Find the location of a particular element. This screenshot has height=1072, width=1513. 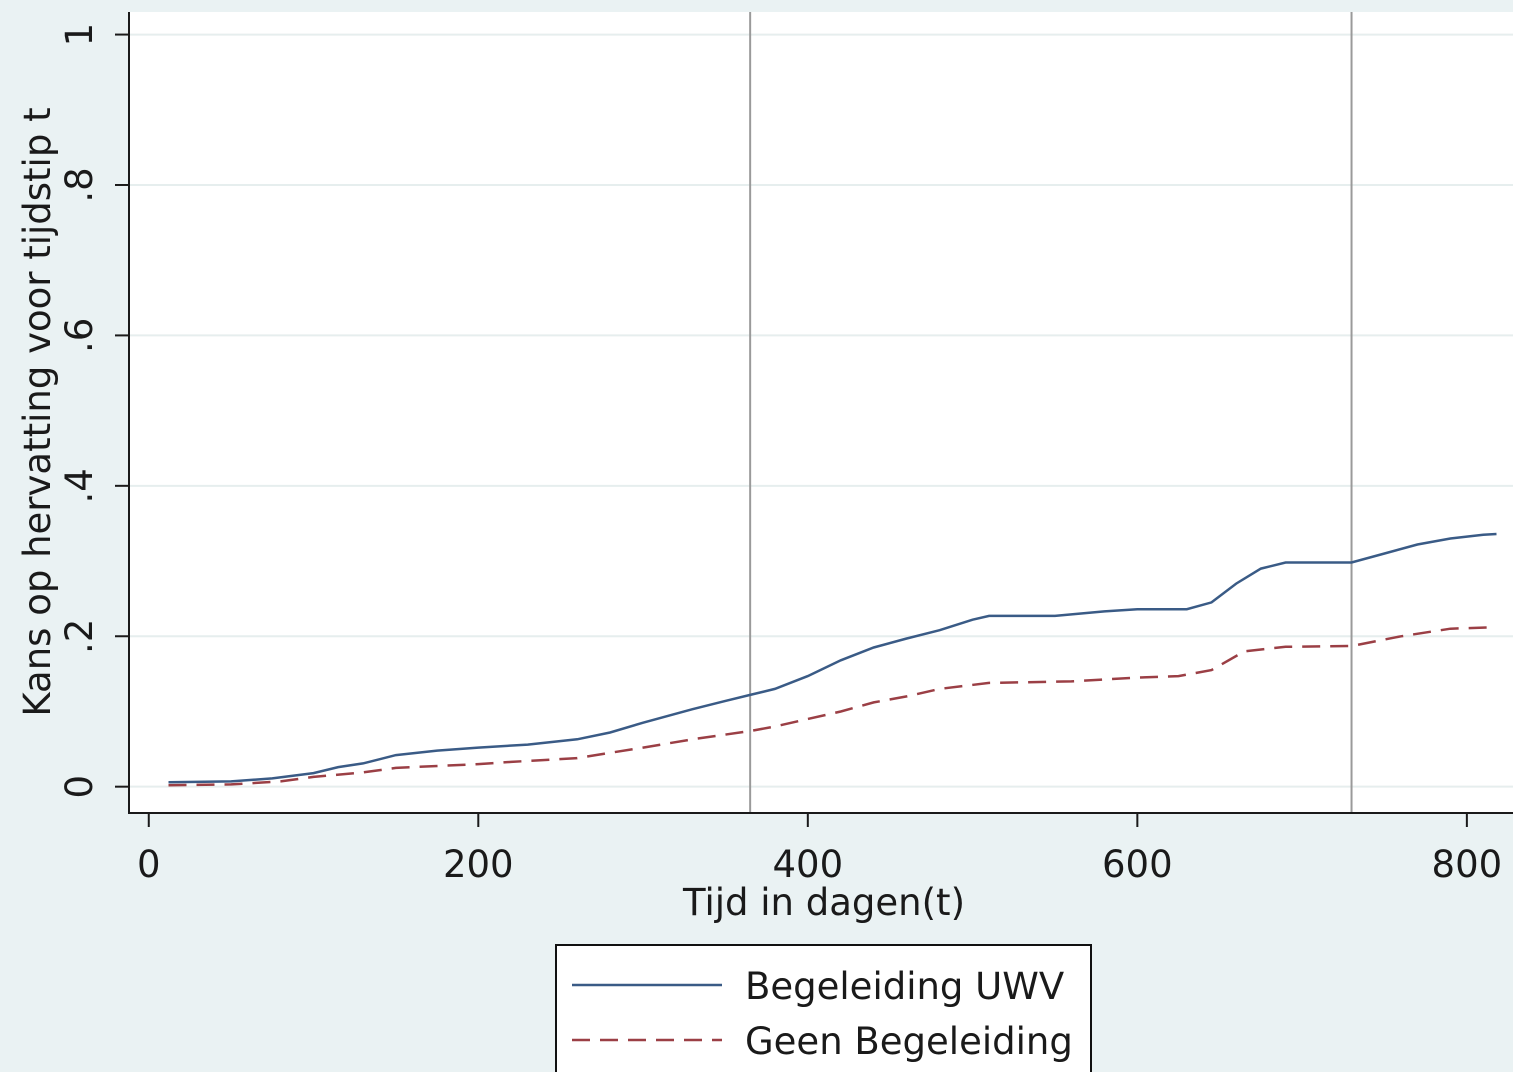

legend-box is located at coordinates (823, 1008).